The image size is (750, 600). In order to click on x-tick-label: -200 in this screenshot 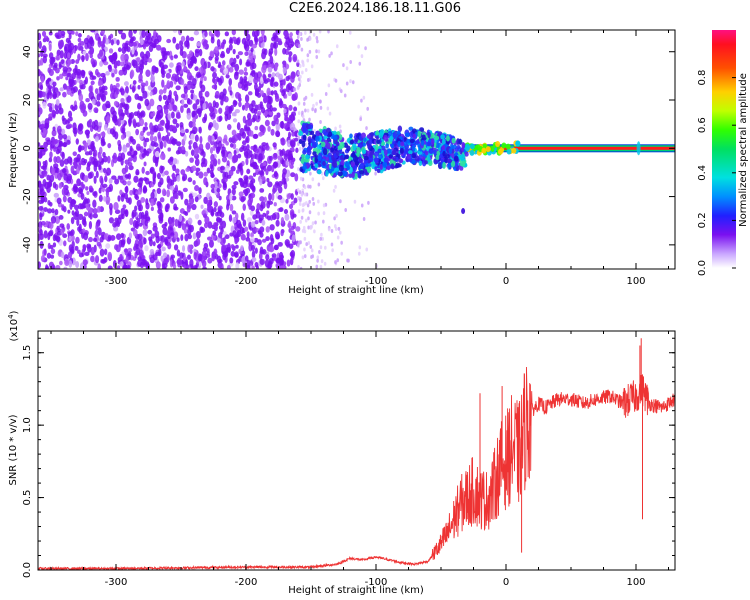, I will do `click(246, 281)`.